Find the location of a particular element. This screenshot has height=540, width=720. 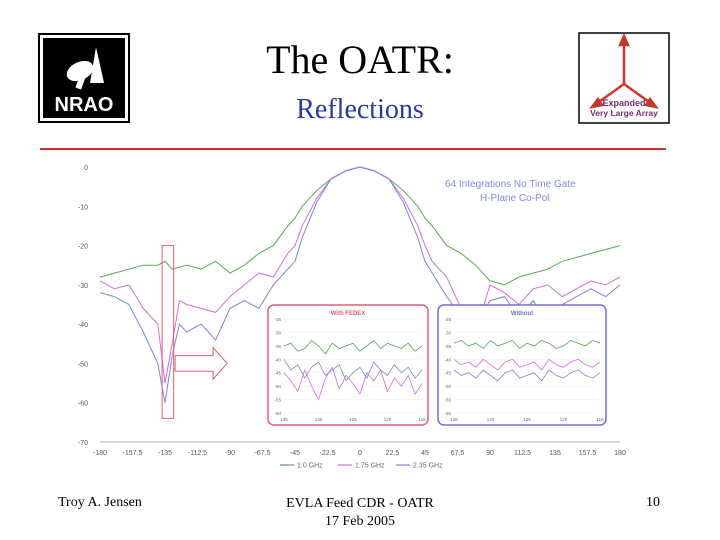

x-tick-label: 112.5 is located at coordinates (522, 453).